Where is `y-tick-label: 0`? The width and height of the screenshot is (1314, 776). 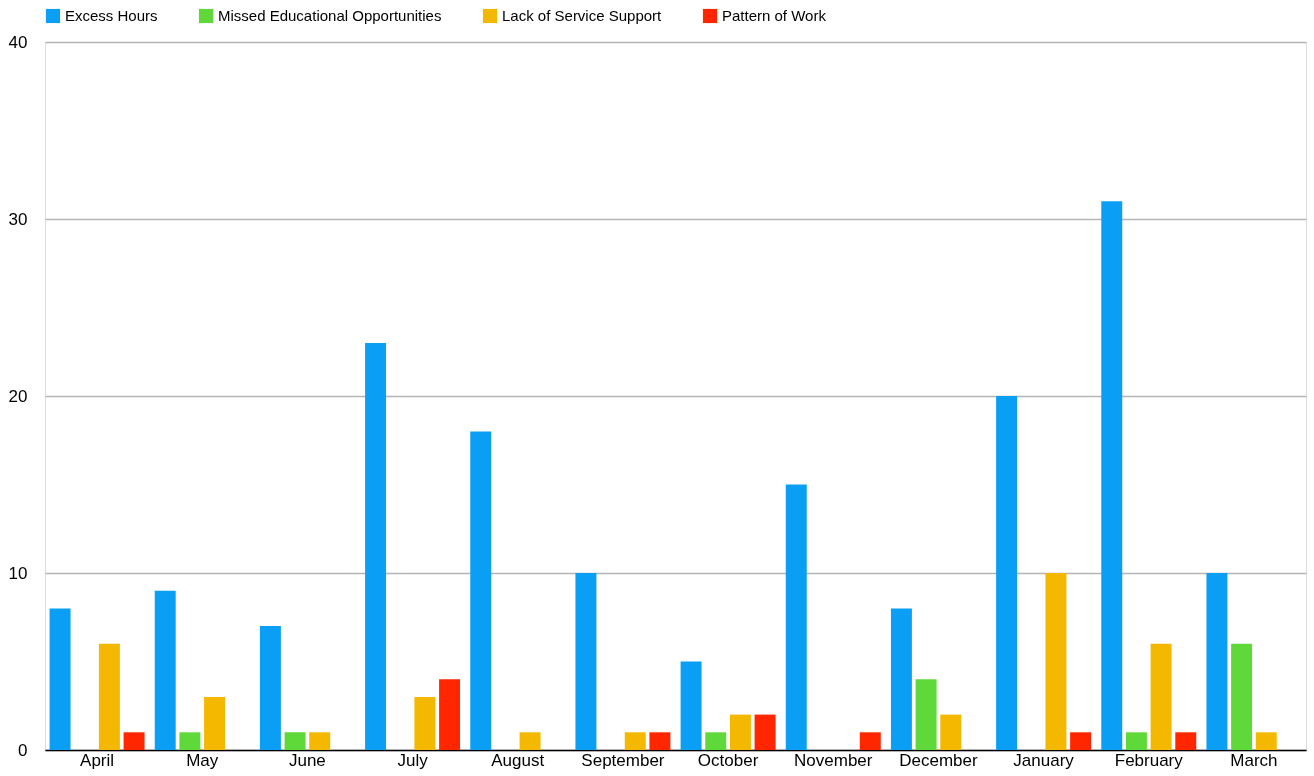
y-tick-label: 0 is located at coordinates (23, 750).